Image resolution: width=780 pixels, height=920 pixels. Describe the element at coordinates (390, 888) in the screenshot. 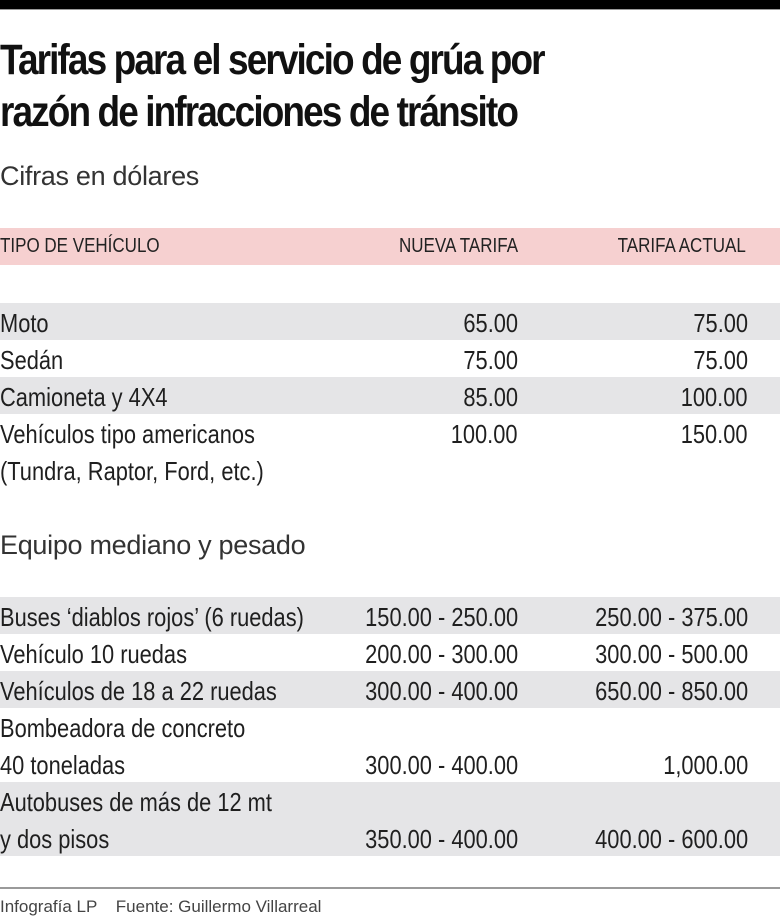

I see `footer-divider` at that location.